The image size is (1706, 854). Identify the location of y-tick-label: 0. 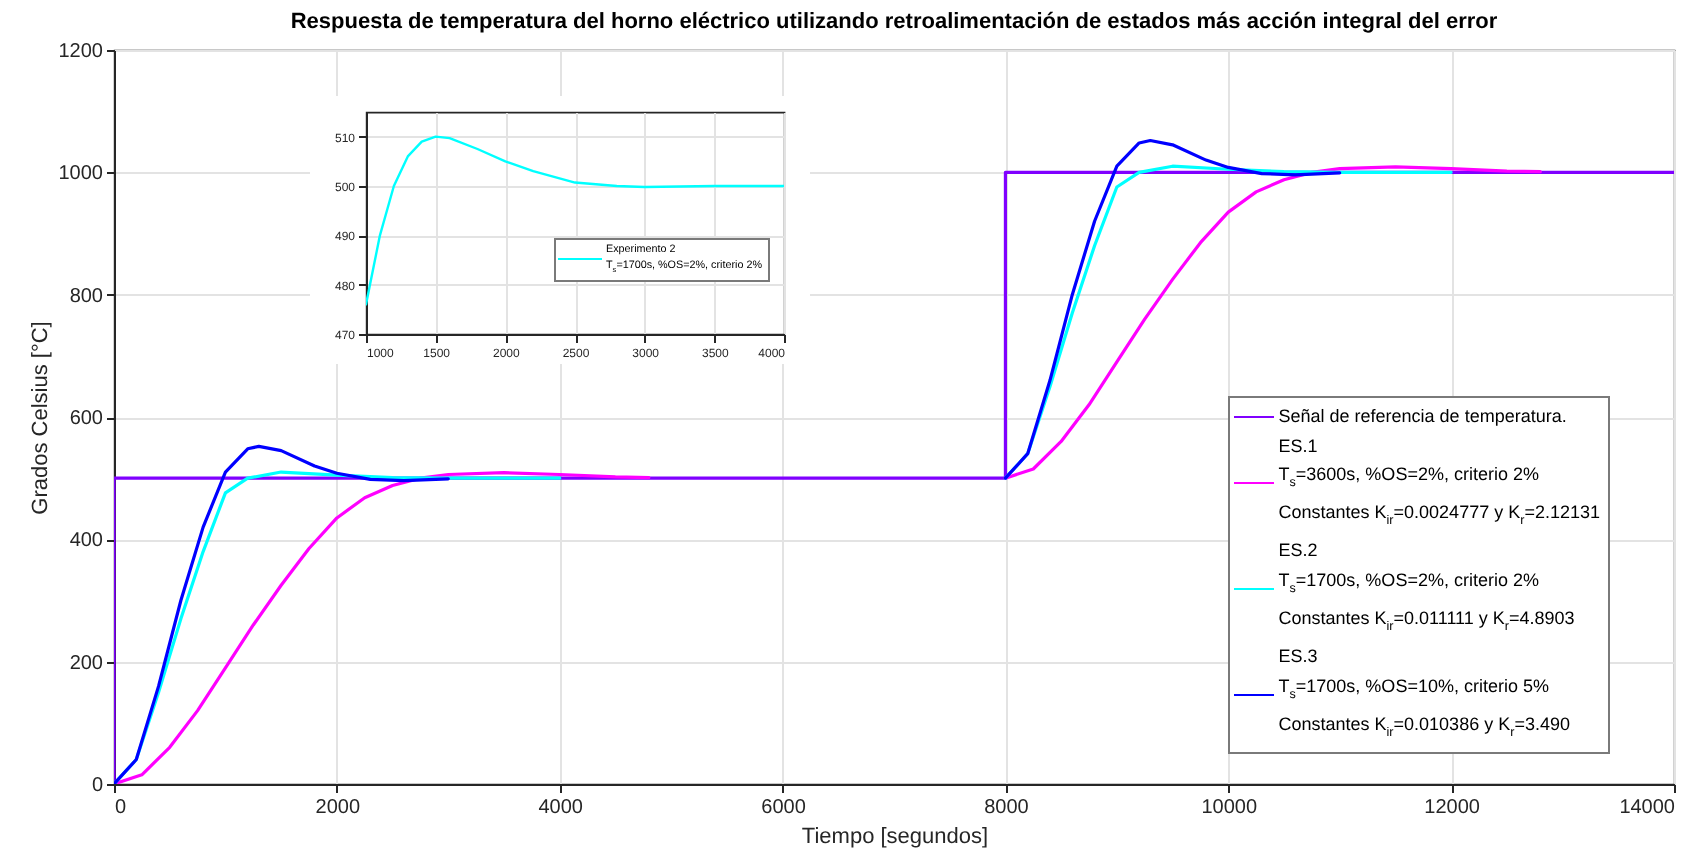
(97, 786).